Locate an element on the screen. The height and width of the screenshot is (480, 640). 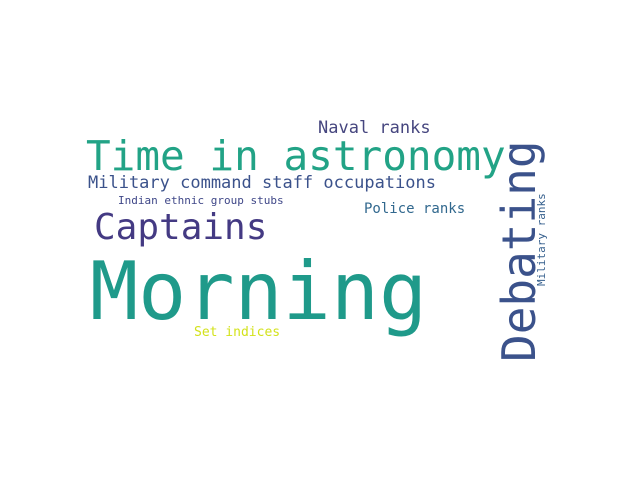
word-military-ranks: Military ranks is located at coordinates (541, 239).